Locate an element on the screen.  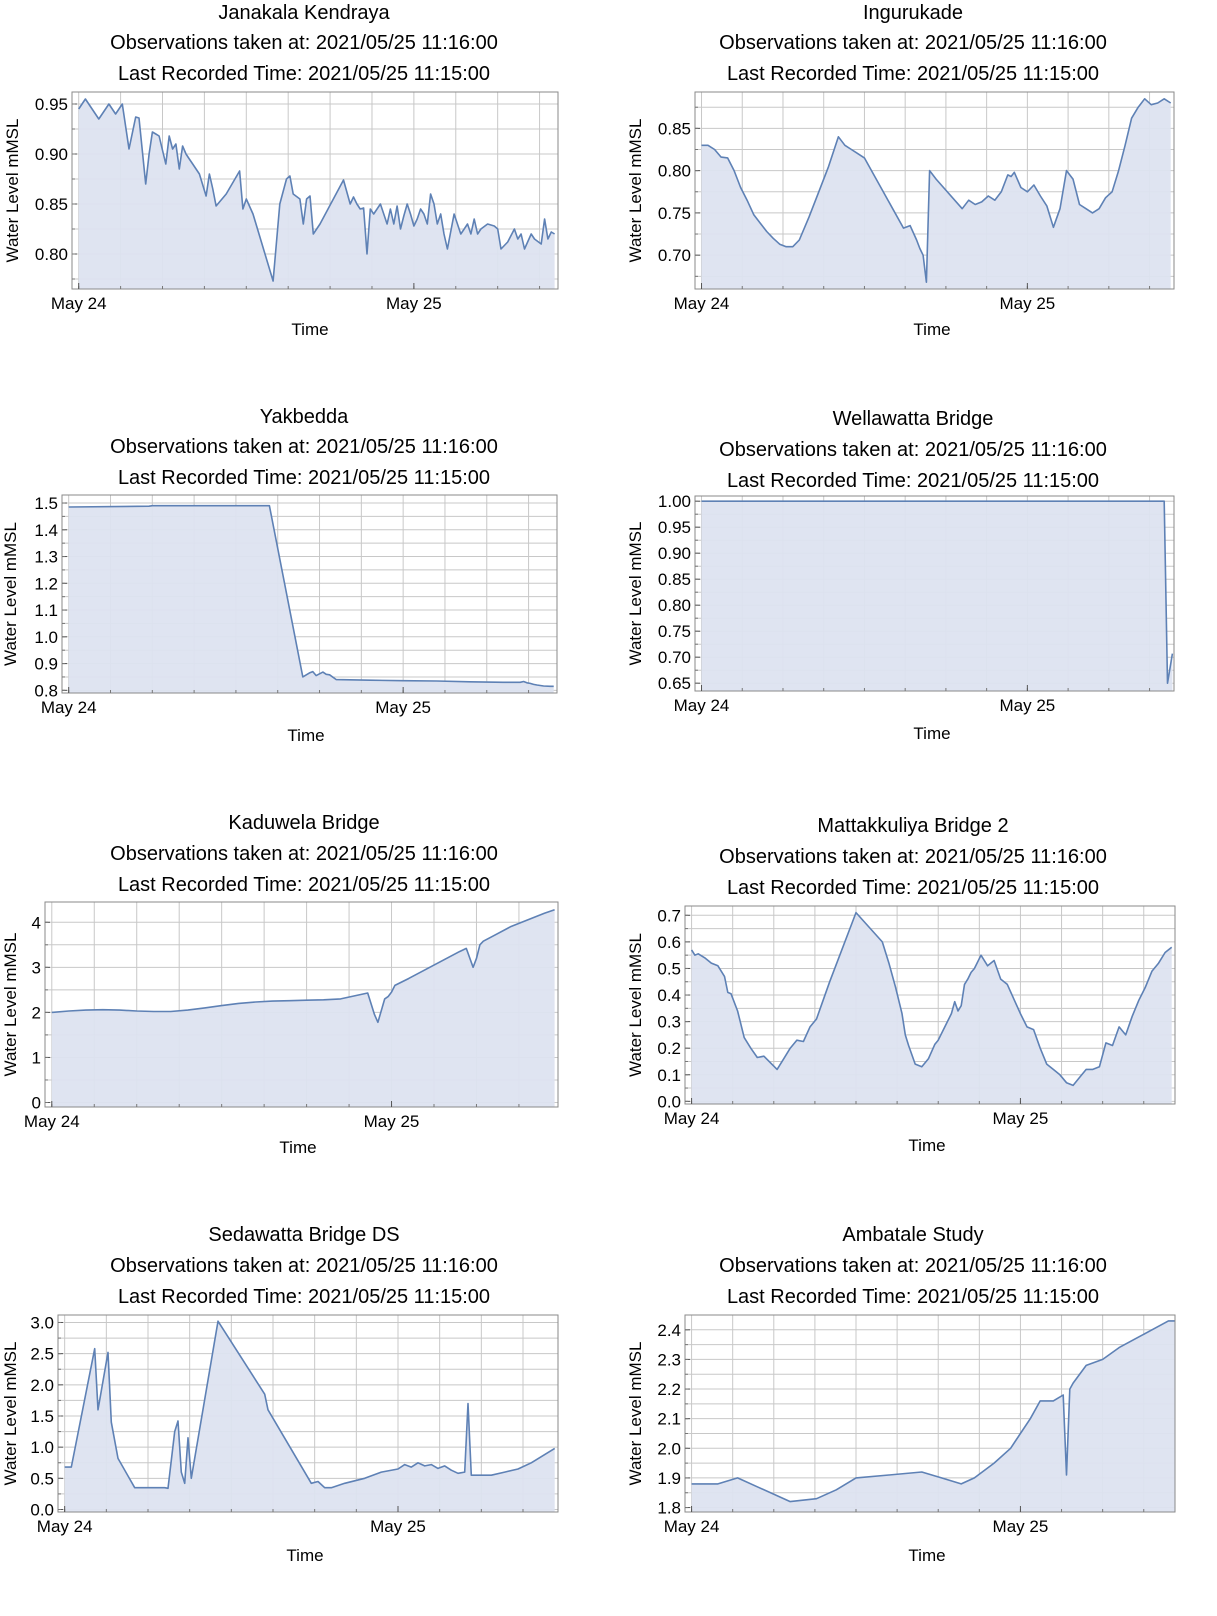
y-tick-label: 0.1 is located at coordinates (669, 1075).